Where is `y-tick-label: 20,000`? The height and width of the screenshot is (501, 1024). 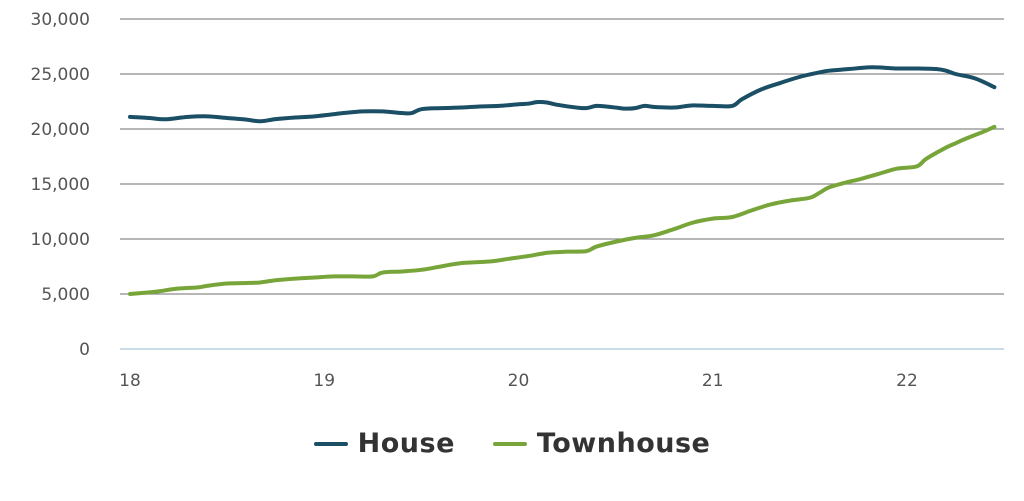 y-tick-label: 20,000 is located at coordinates (60, 130).